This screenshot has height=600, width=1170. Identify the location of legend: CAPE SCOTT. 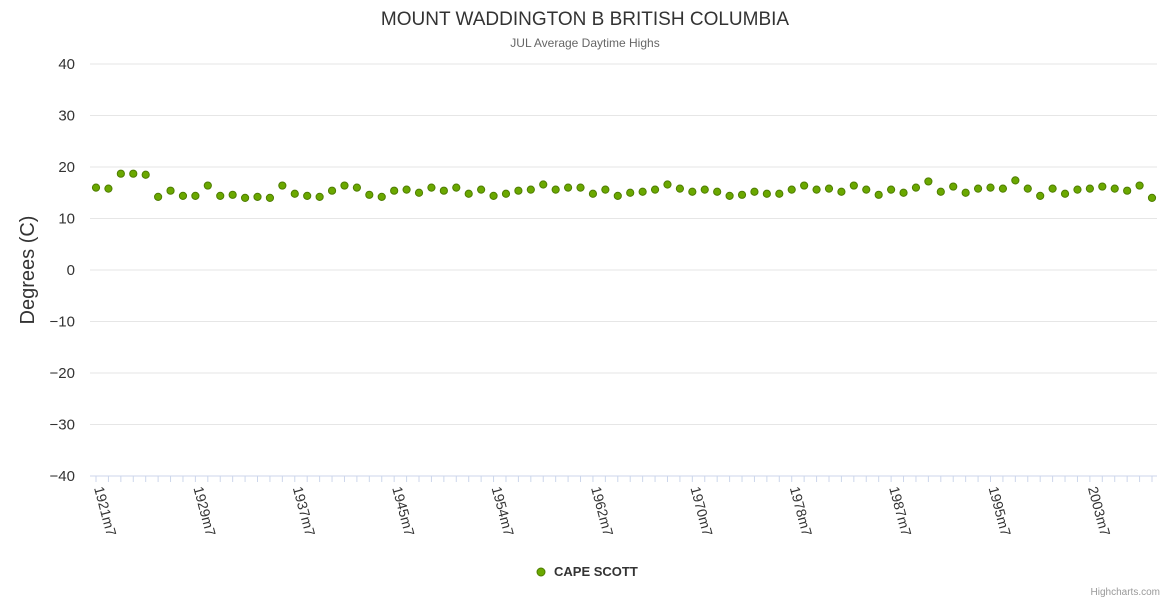
(587, 571).